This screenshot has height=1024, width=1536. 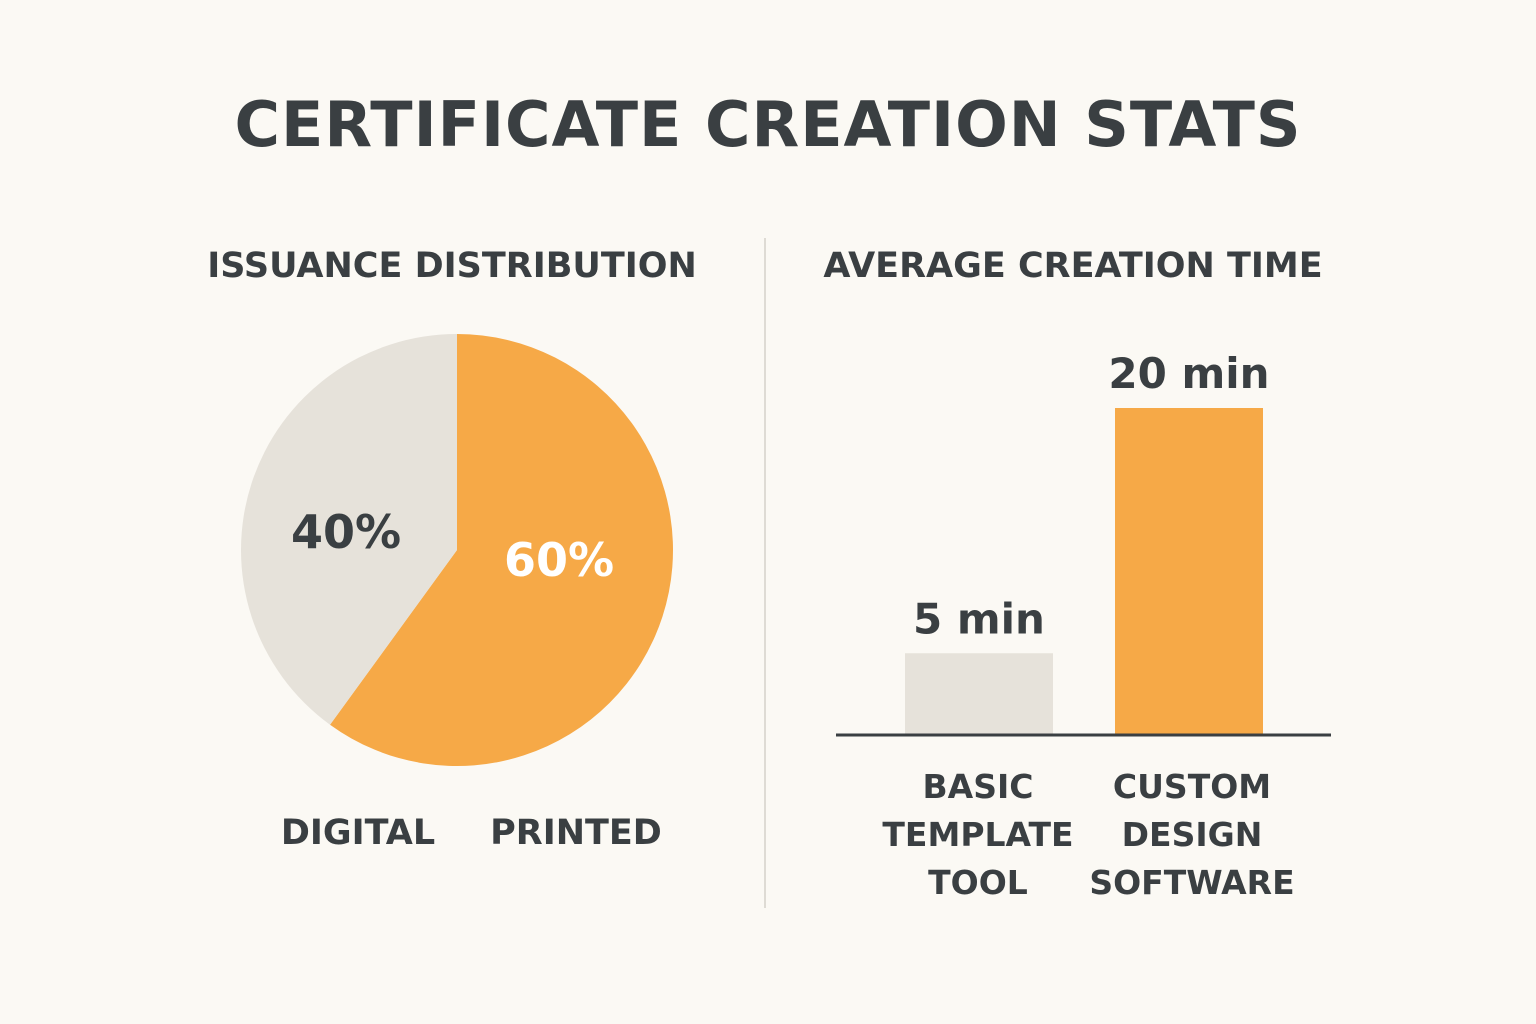 I want to click on pie-legend-printed: PRINTED, so click(x=576, y=833).